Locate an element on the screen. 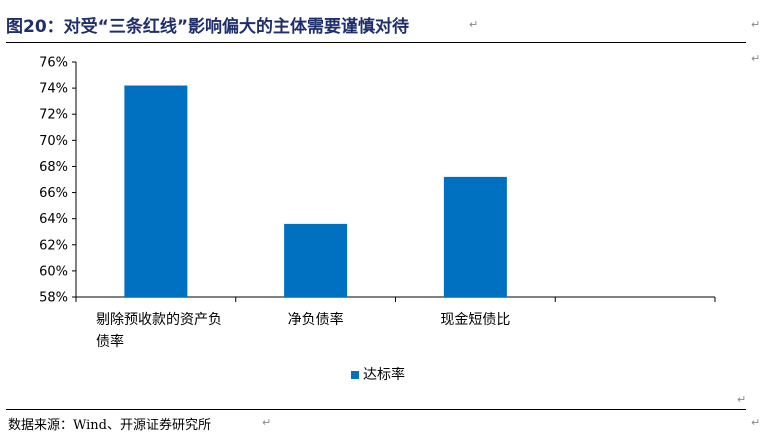 This screenshot has width=763, height=447. y-tick-label: 74% is located at coordinates (53, 89).